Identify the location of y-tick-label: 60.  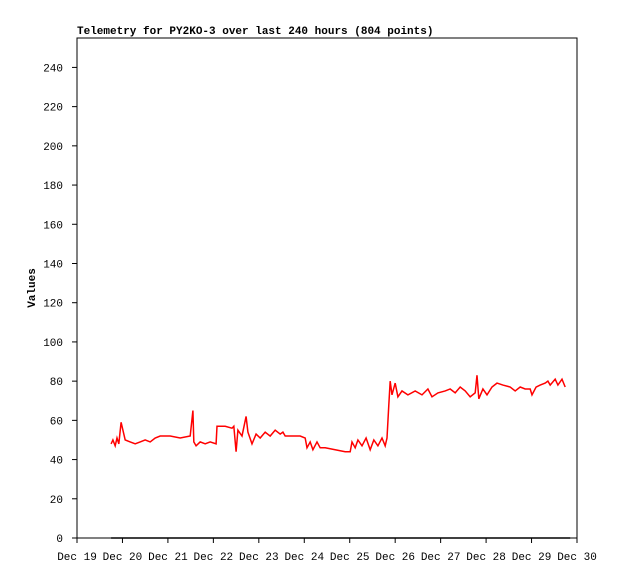
(56, 422).